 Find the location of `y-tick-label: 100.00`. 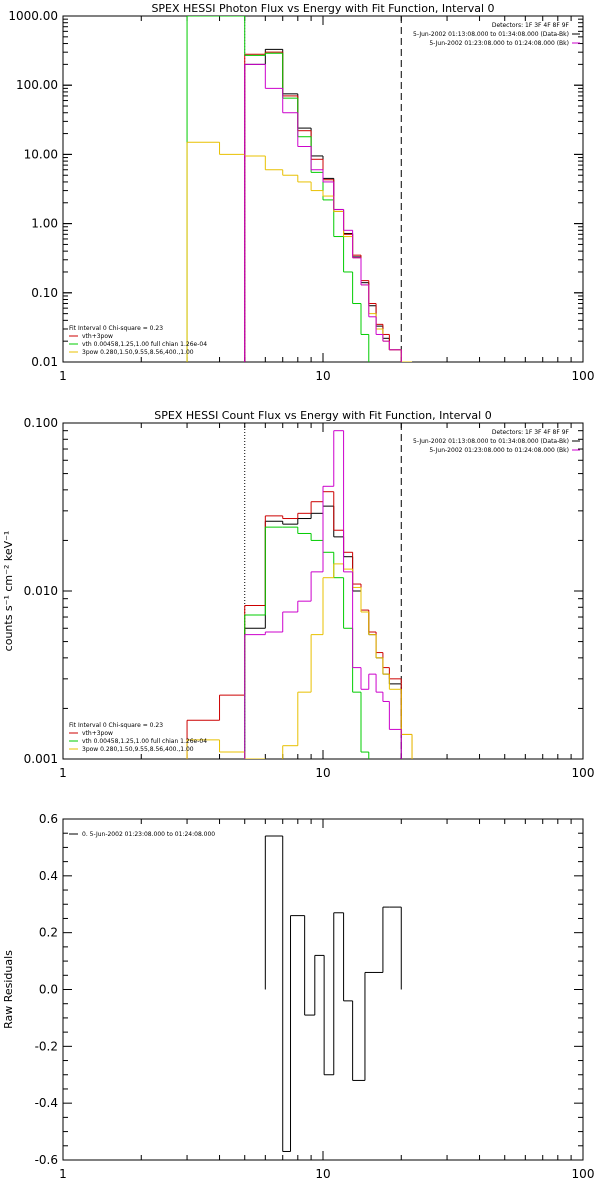

y-tick-label: 100.00 is located at coordinates (37, 85).